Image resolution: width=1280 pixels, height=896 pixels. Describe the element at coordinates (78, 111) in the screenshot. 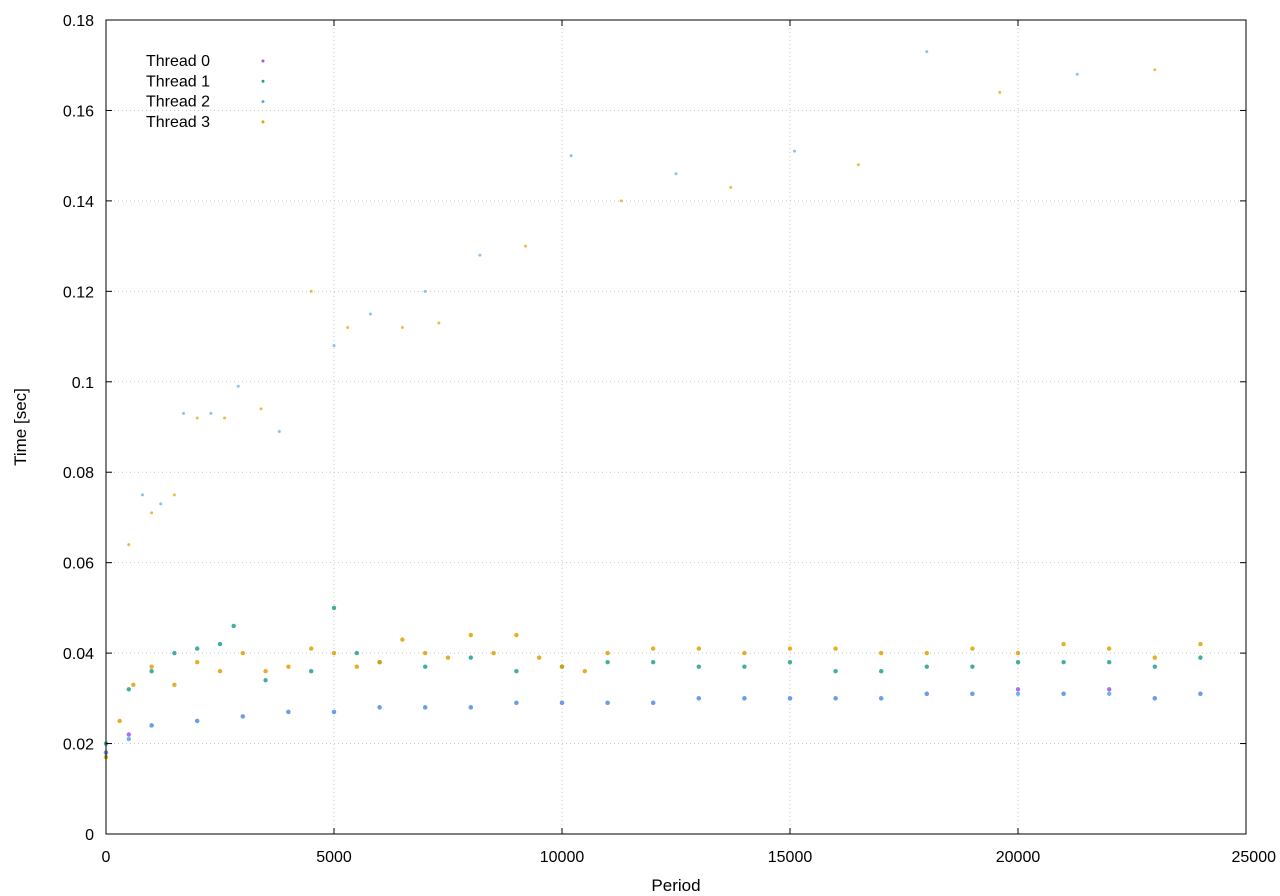

I see `y-tick-label: 0.16` at that location.